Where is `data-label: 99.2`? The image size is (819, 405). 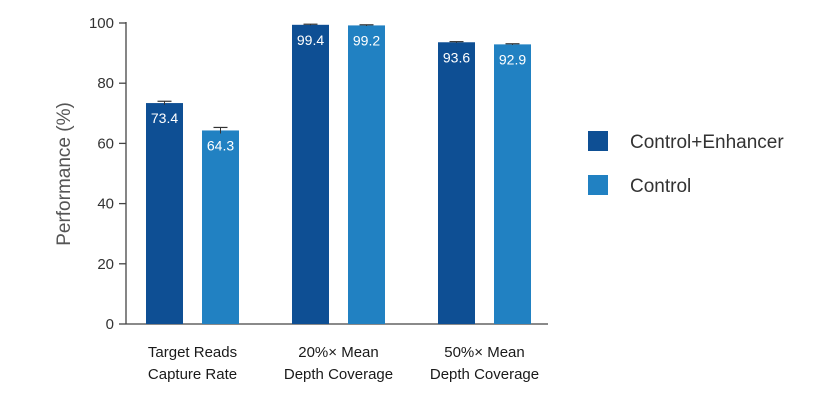
data-label: 99.2 is located at coordinates (366, 40).